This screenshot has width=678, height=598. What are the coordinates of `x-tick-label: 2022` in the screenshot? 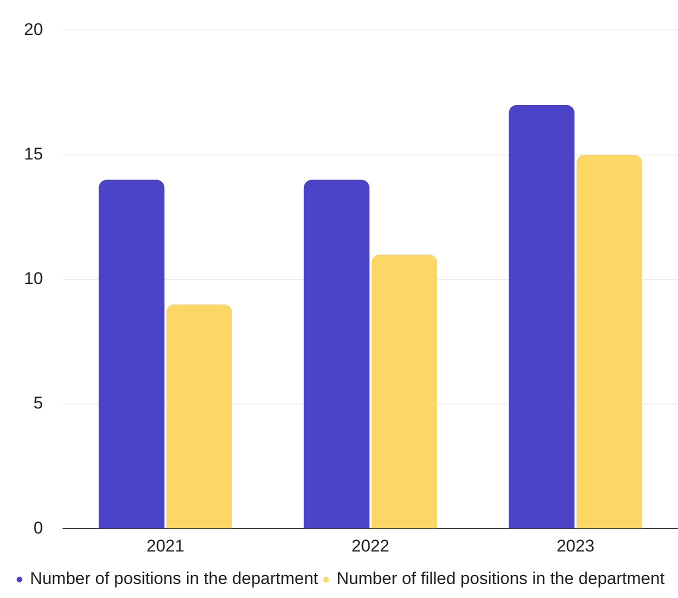 It's located at (371, 546).